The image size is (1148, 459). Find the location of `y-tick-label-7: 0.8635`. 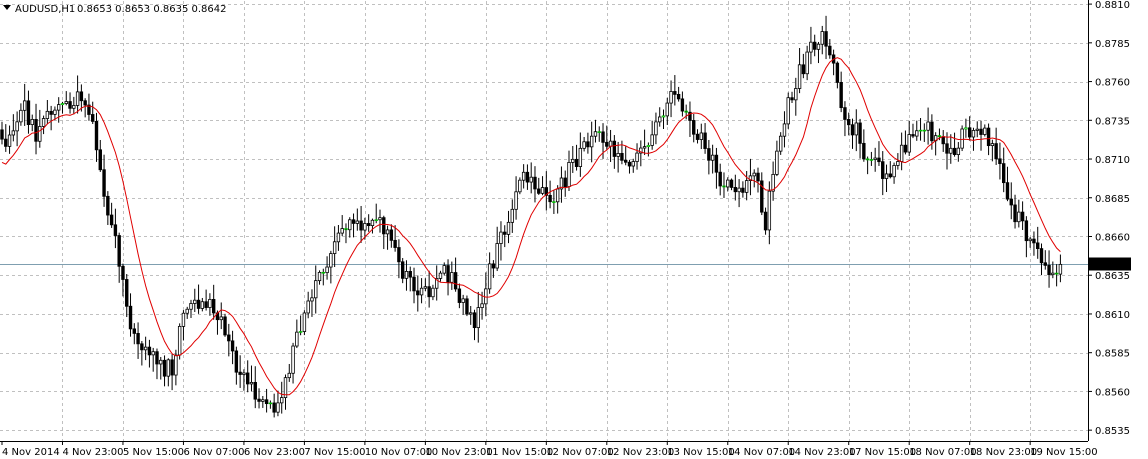

y-tick-label-7: 0.8635 is located at coordinates (1112, 276).